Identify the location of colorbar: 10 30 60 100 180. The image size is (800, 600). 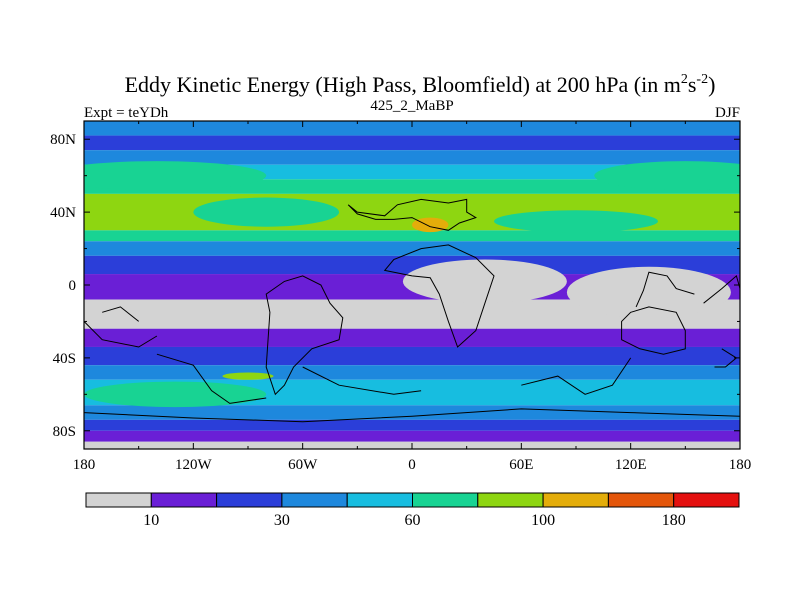
(412, 510).